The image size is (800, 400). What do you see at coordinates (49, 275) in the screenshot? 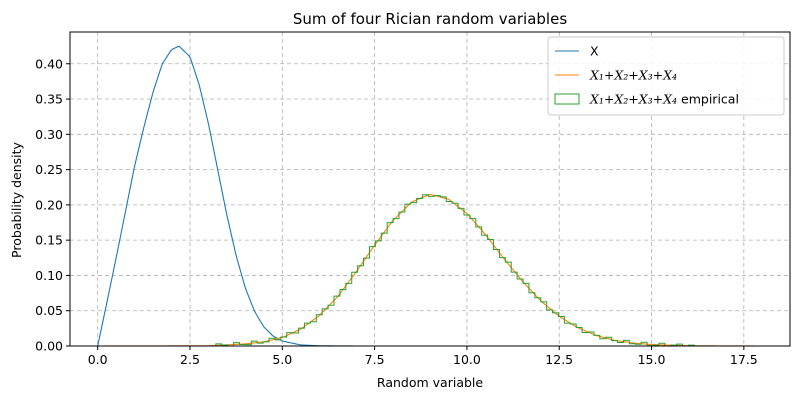
I see `y-tick-label: 0.10` at bounding box center [49, 275].